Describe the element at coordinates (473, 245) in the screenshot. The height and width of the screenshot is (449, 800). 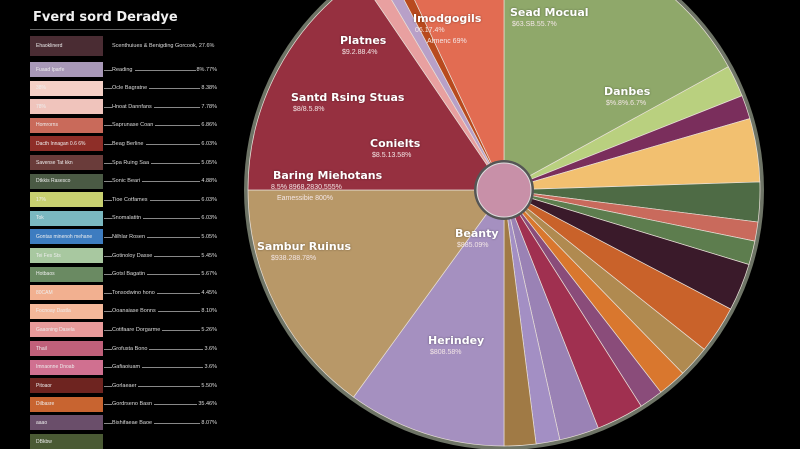
I see `annotation-value: $885.09%` at that location.